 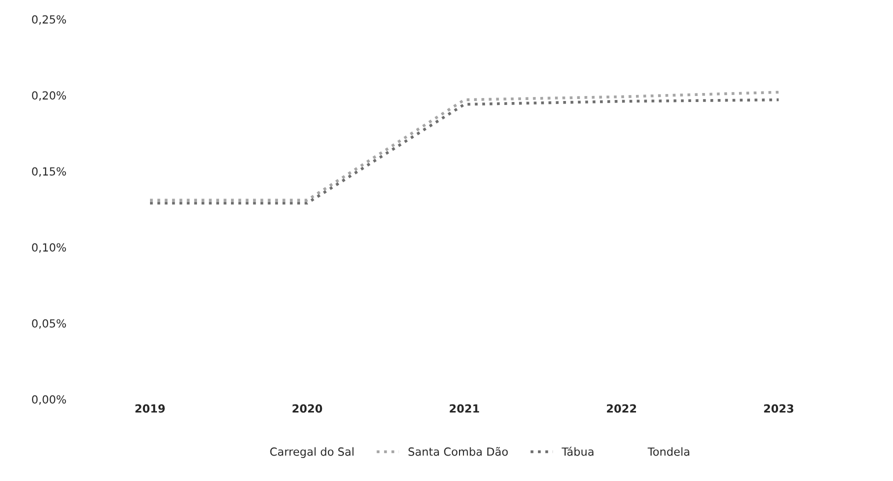 I want to click on x-tick-label: 2021, so click(x=465, y=408).